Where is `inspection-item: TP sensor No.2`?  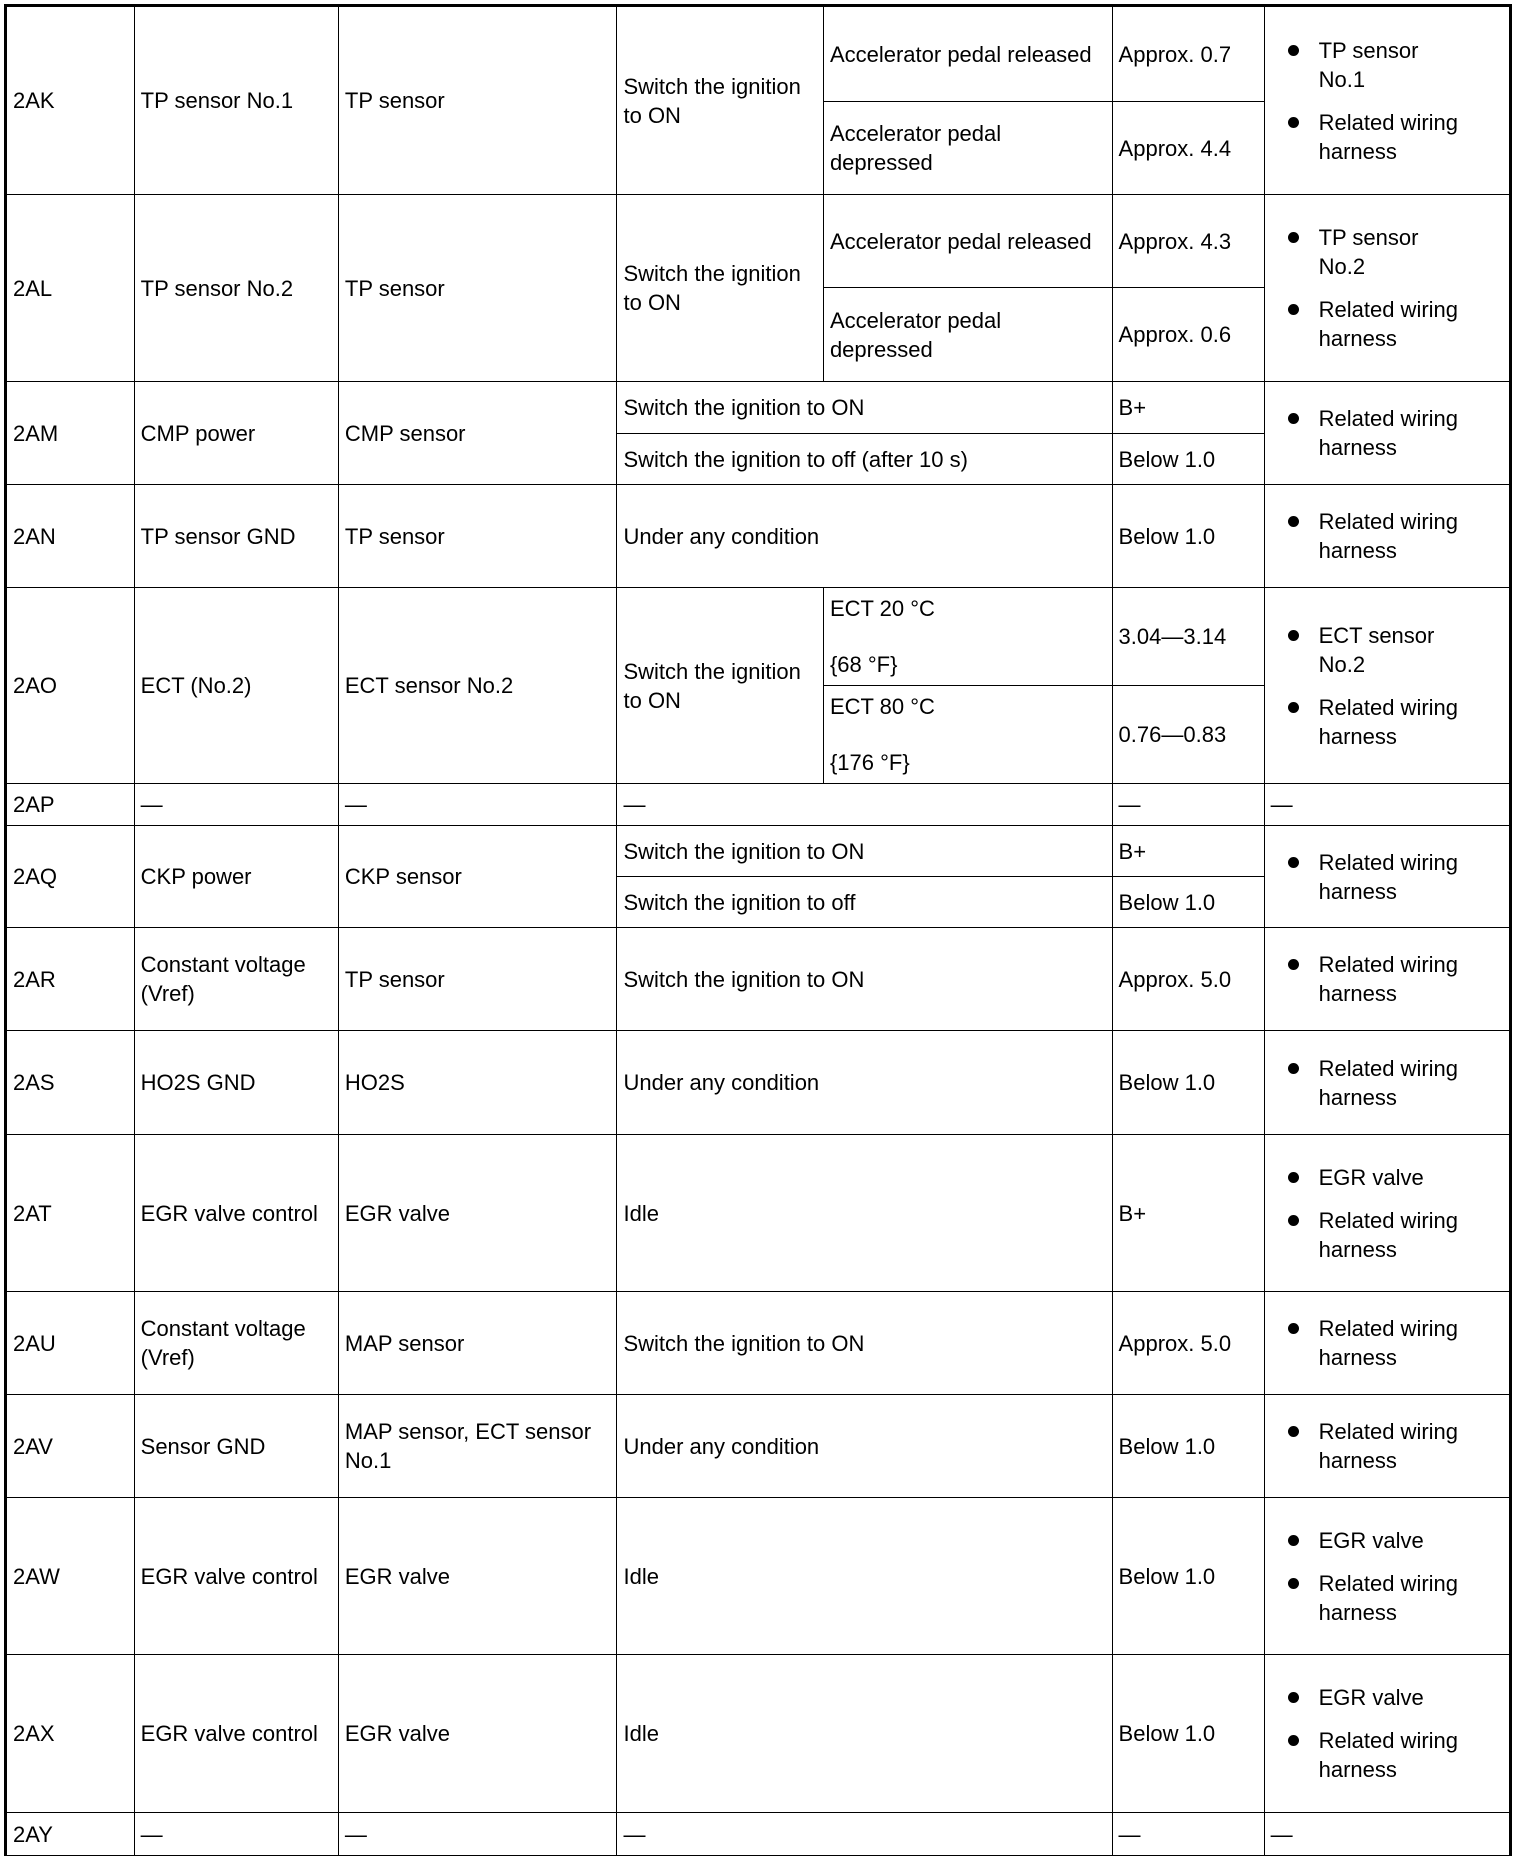
inspection-item: TP sensor No.2 is located at coordinates (1373, 252).